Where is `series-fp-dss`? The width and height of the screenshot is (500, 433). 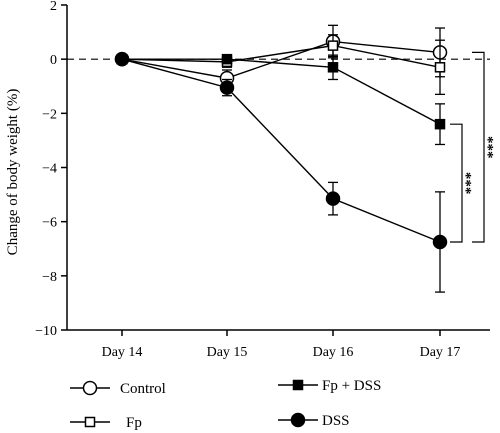 series-fp-dss is located at coordinates (281, 99).